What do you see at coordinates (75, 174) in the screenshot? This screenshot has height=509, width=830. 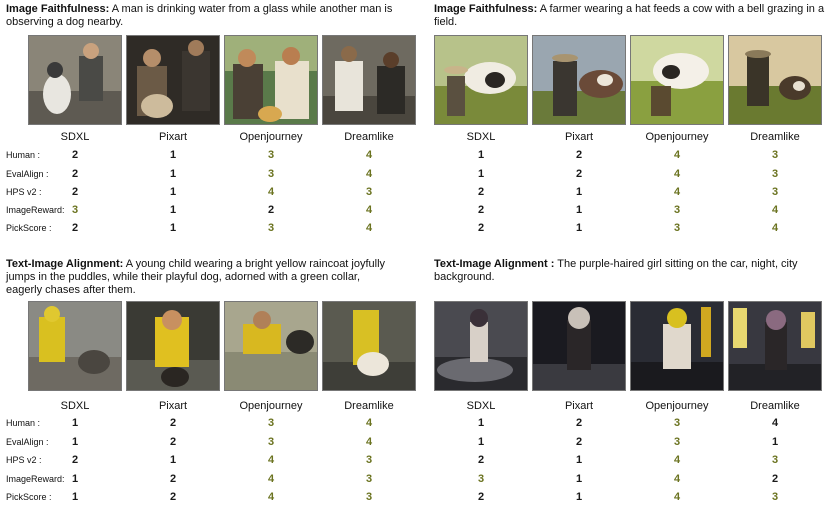 I see `score-evalalign-sdxl: 2` at bounding box center [75, 174].